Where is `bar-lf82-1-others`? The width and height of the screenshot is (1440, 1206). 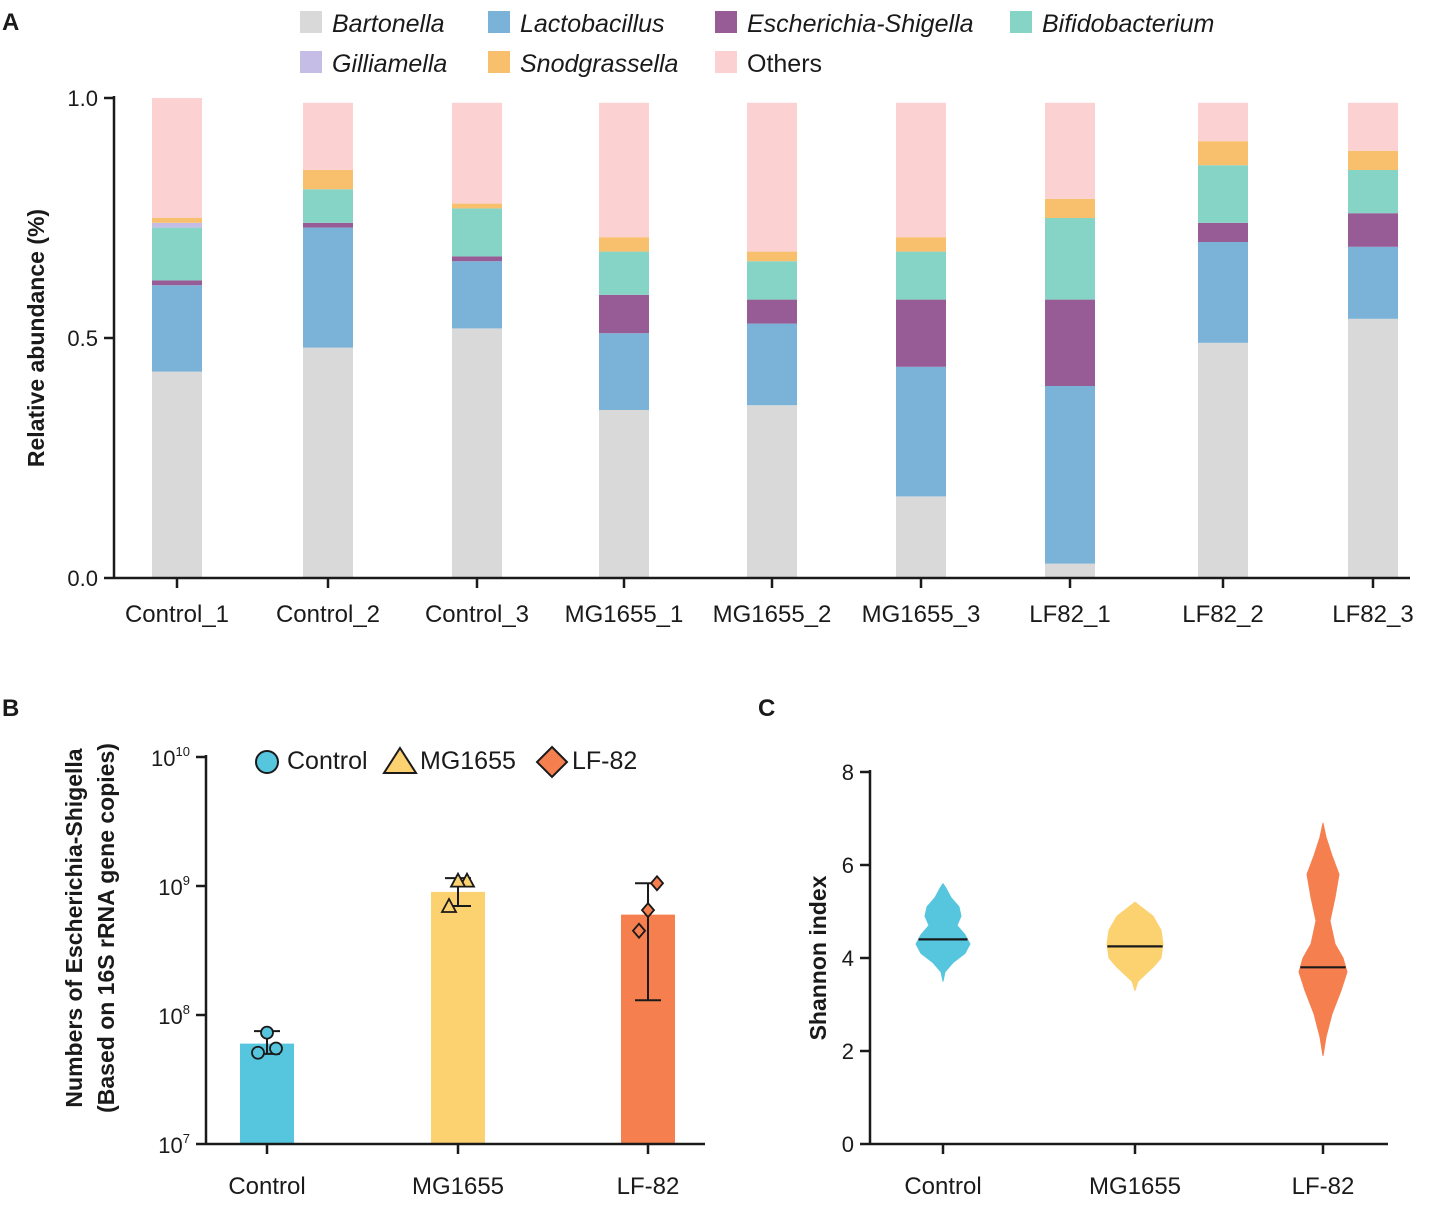
bar-lf82-1-others is located at coordinates (1070, 150).